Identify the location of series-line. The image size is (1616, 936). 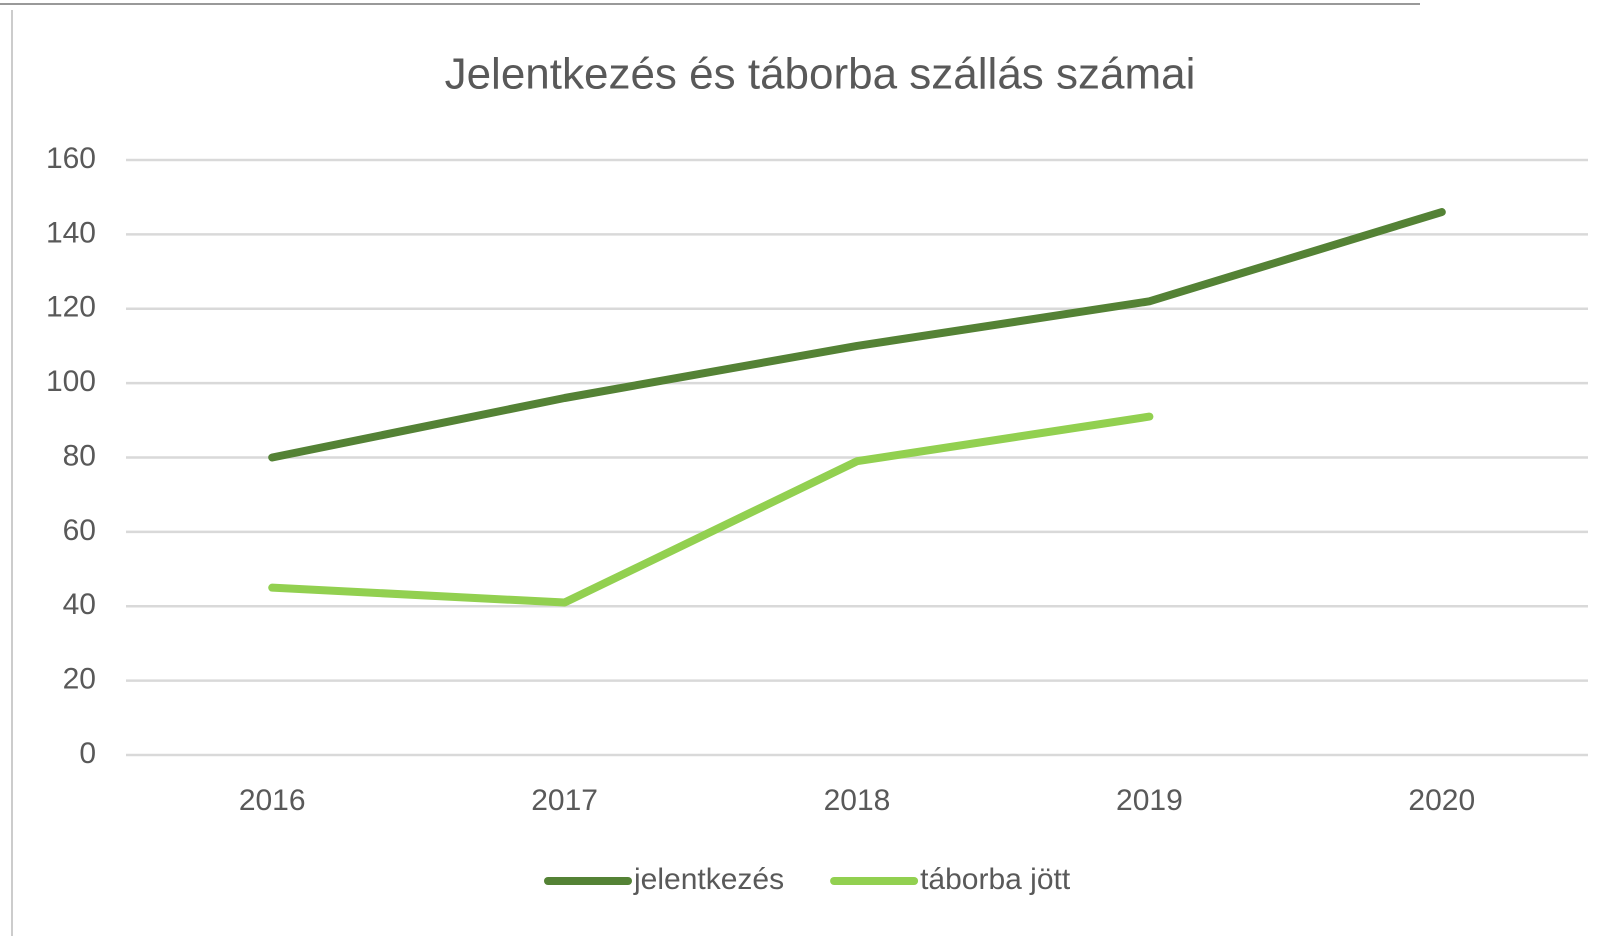
(711, 509).